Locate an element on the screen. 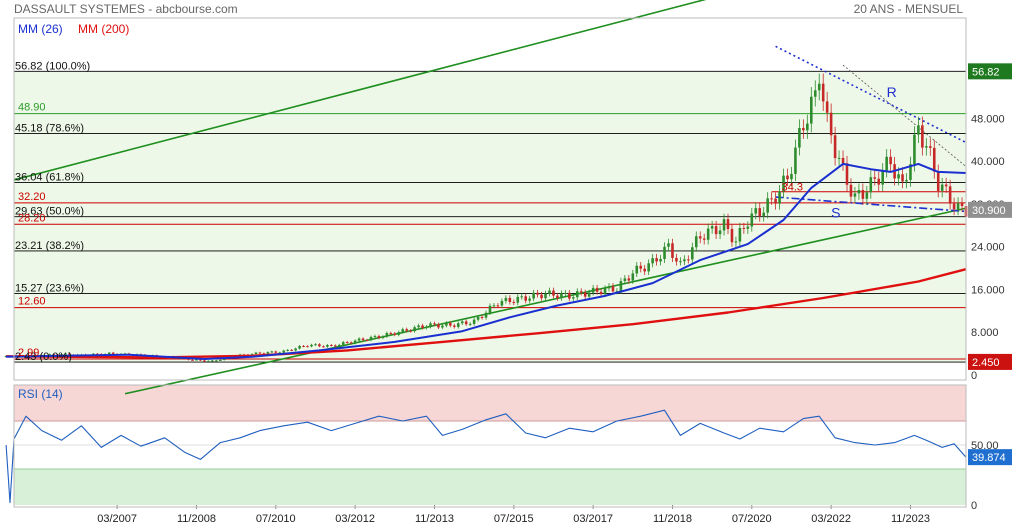 This screenshot has width=1014, height=528. chart-header-title: DASSAULT SYSTEMES - abcbourse.com is located at coordinates (126, 9).